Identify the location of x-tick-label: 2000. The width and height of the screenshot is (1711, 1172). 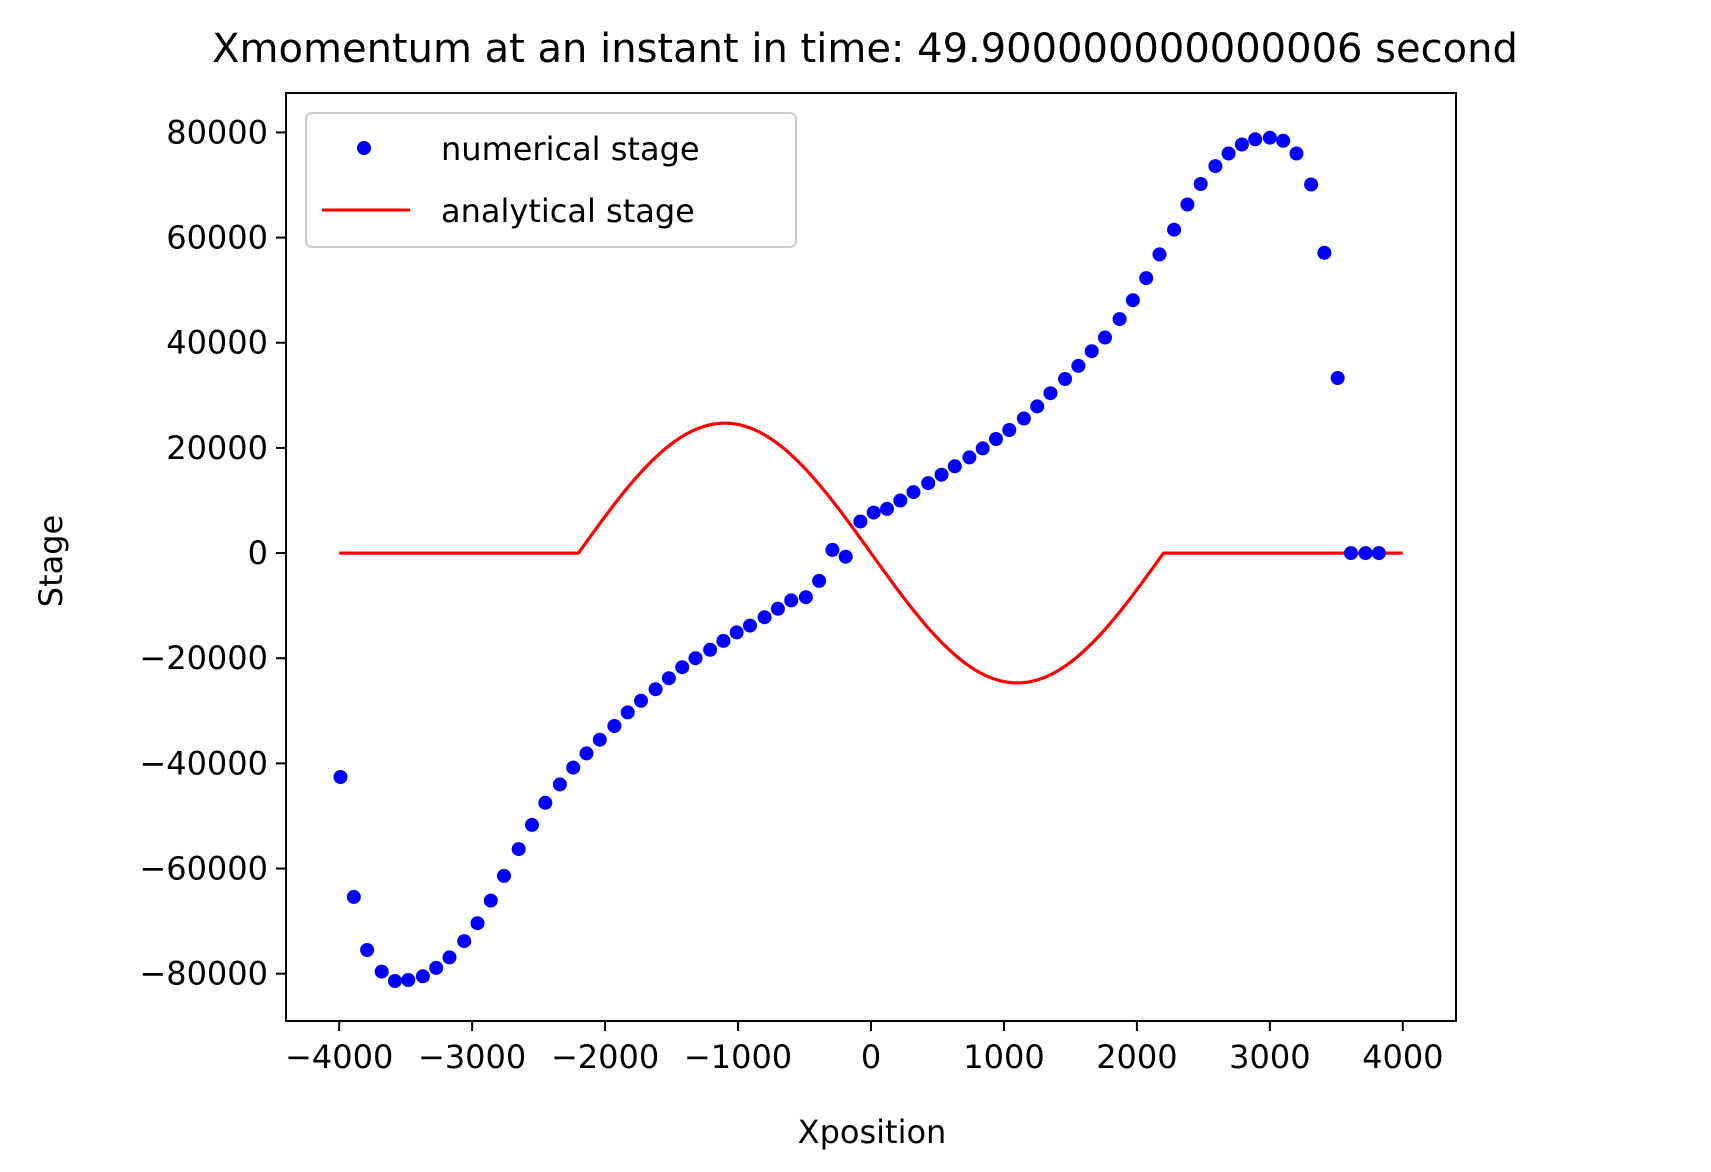
(1136, 1057).